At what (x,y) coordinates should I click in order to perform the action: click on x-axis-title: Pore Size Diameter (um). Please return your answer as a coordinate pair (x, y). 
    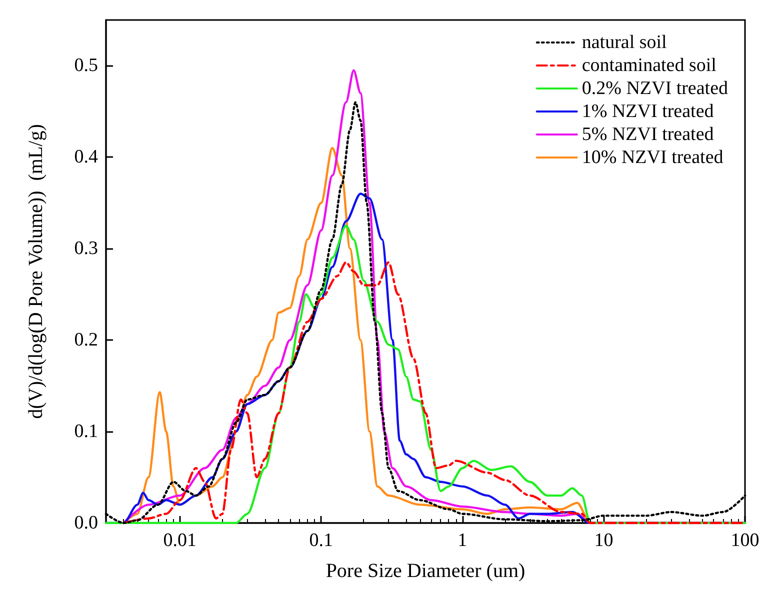
    Looking at the image, I should click on (426, 571).